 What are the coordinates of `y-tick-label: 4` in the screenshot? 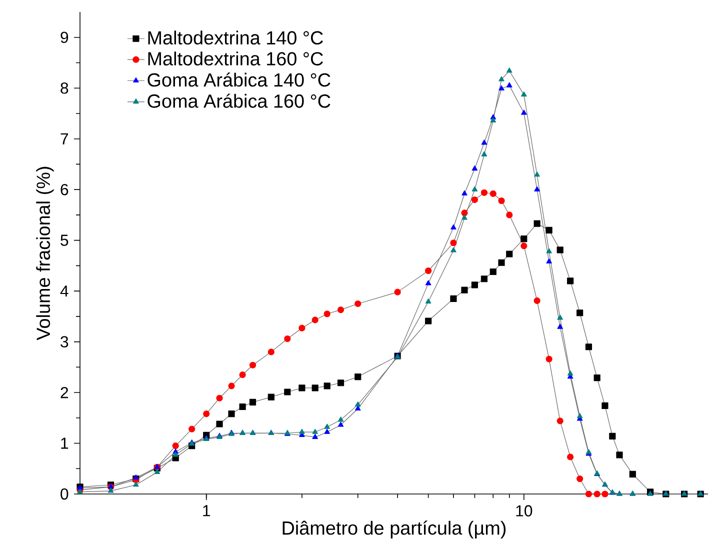 It's located at (64, 291).